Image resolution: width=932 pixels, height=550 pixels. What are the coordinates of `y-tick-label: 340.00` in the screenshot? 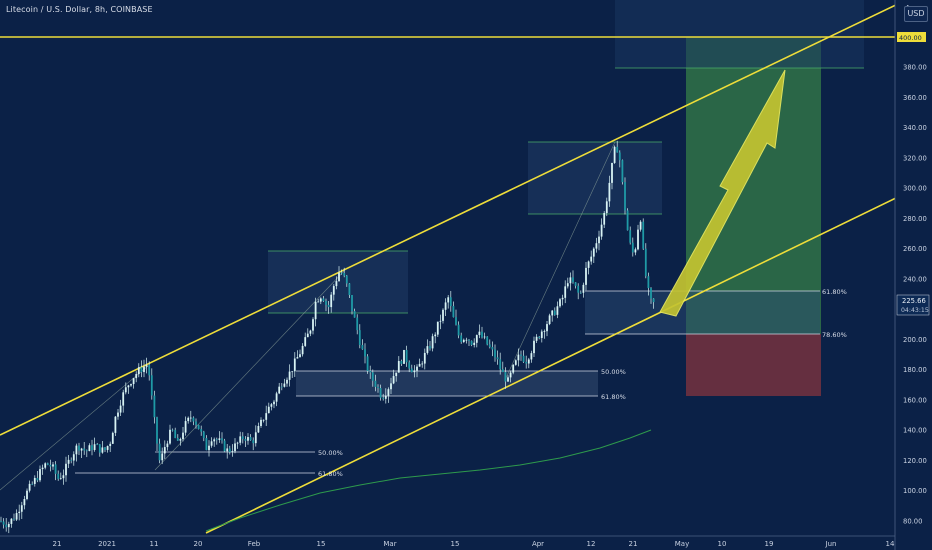 It's located at (915, 128).